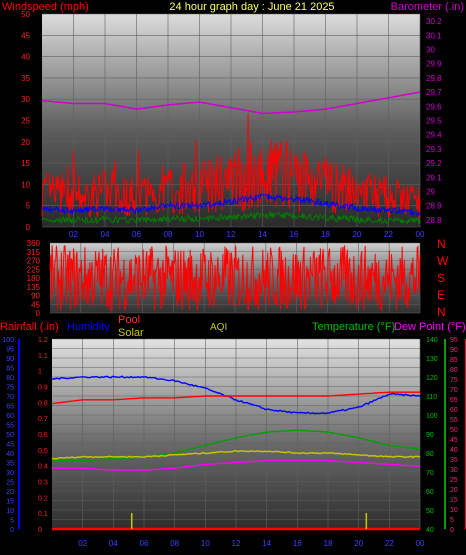 The height and width of the screenshot is (555, 466). What do you see at coordinates (454, 370) in the screenshot?
I see `dewpoint-y-tick-label: 80` at bounding box center [454, 370].